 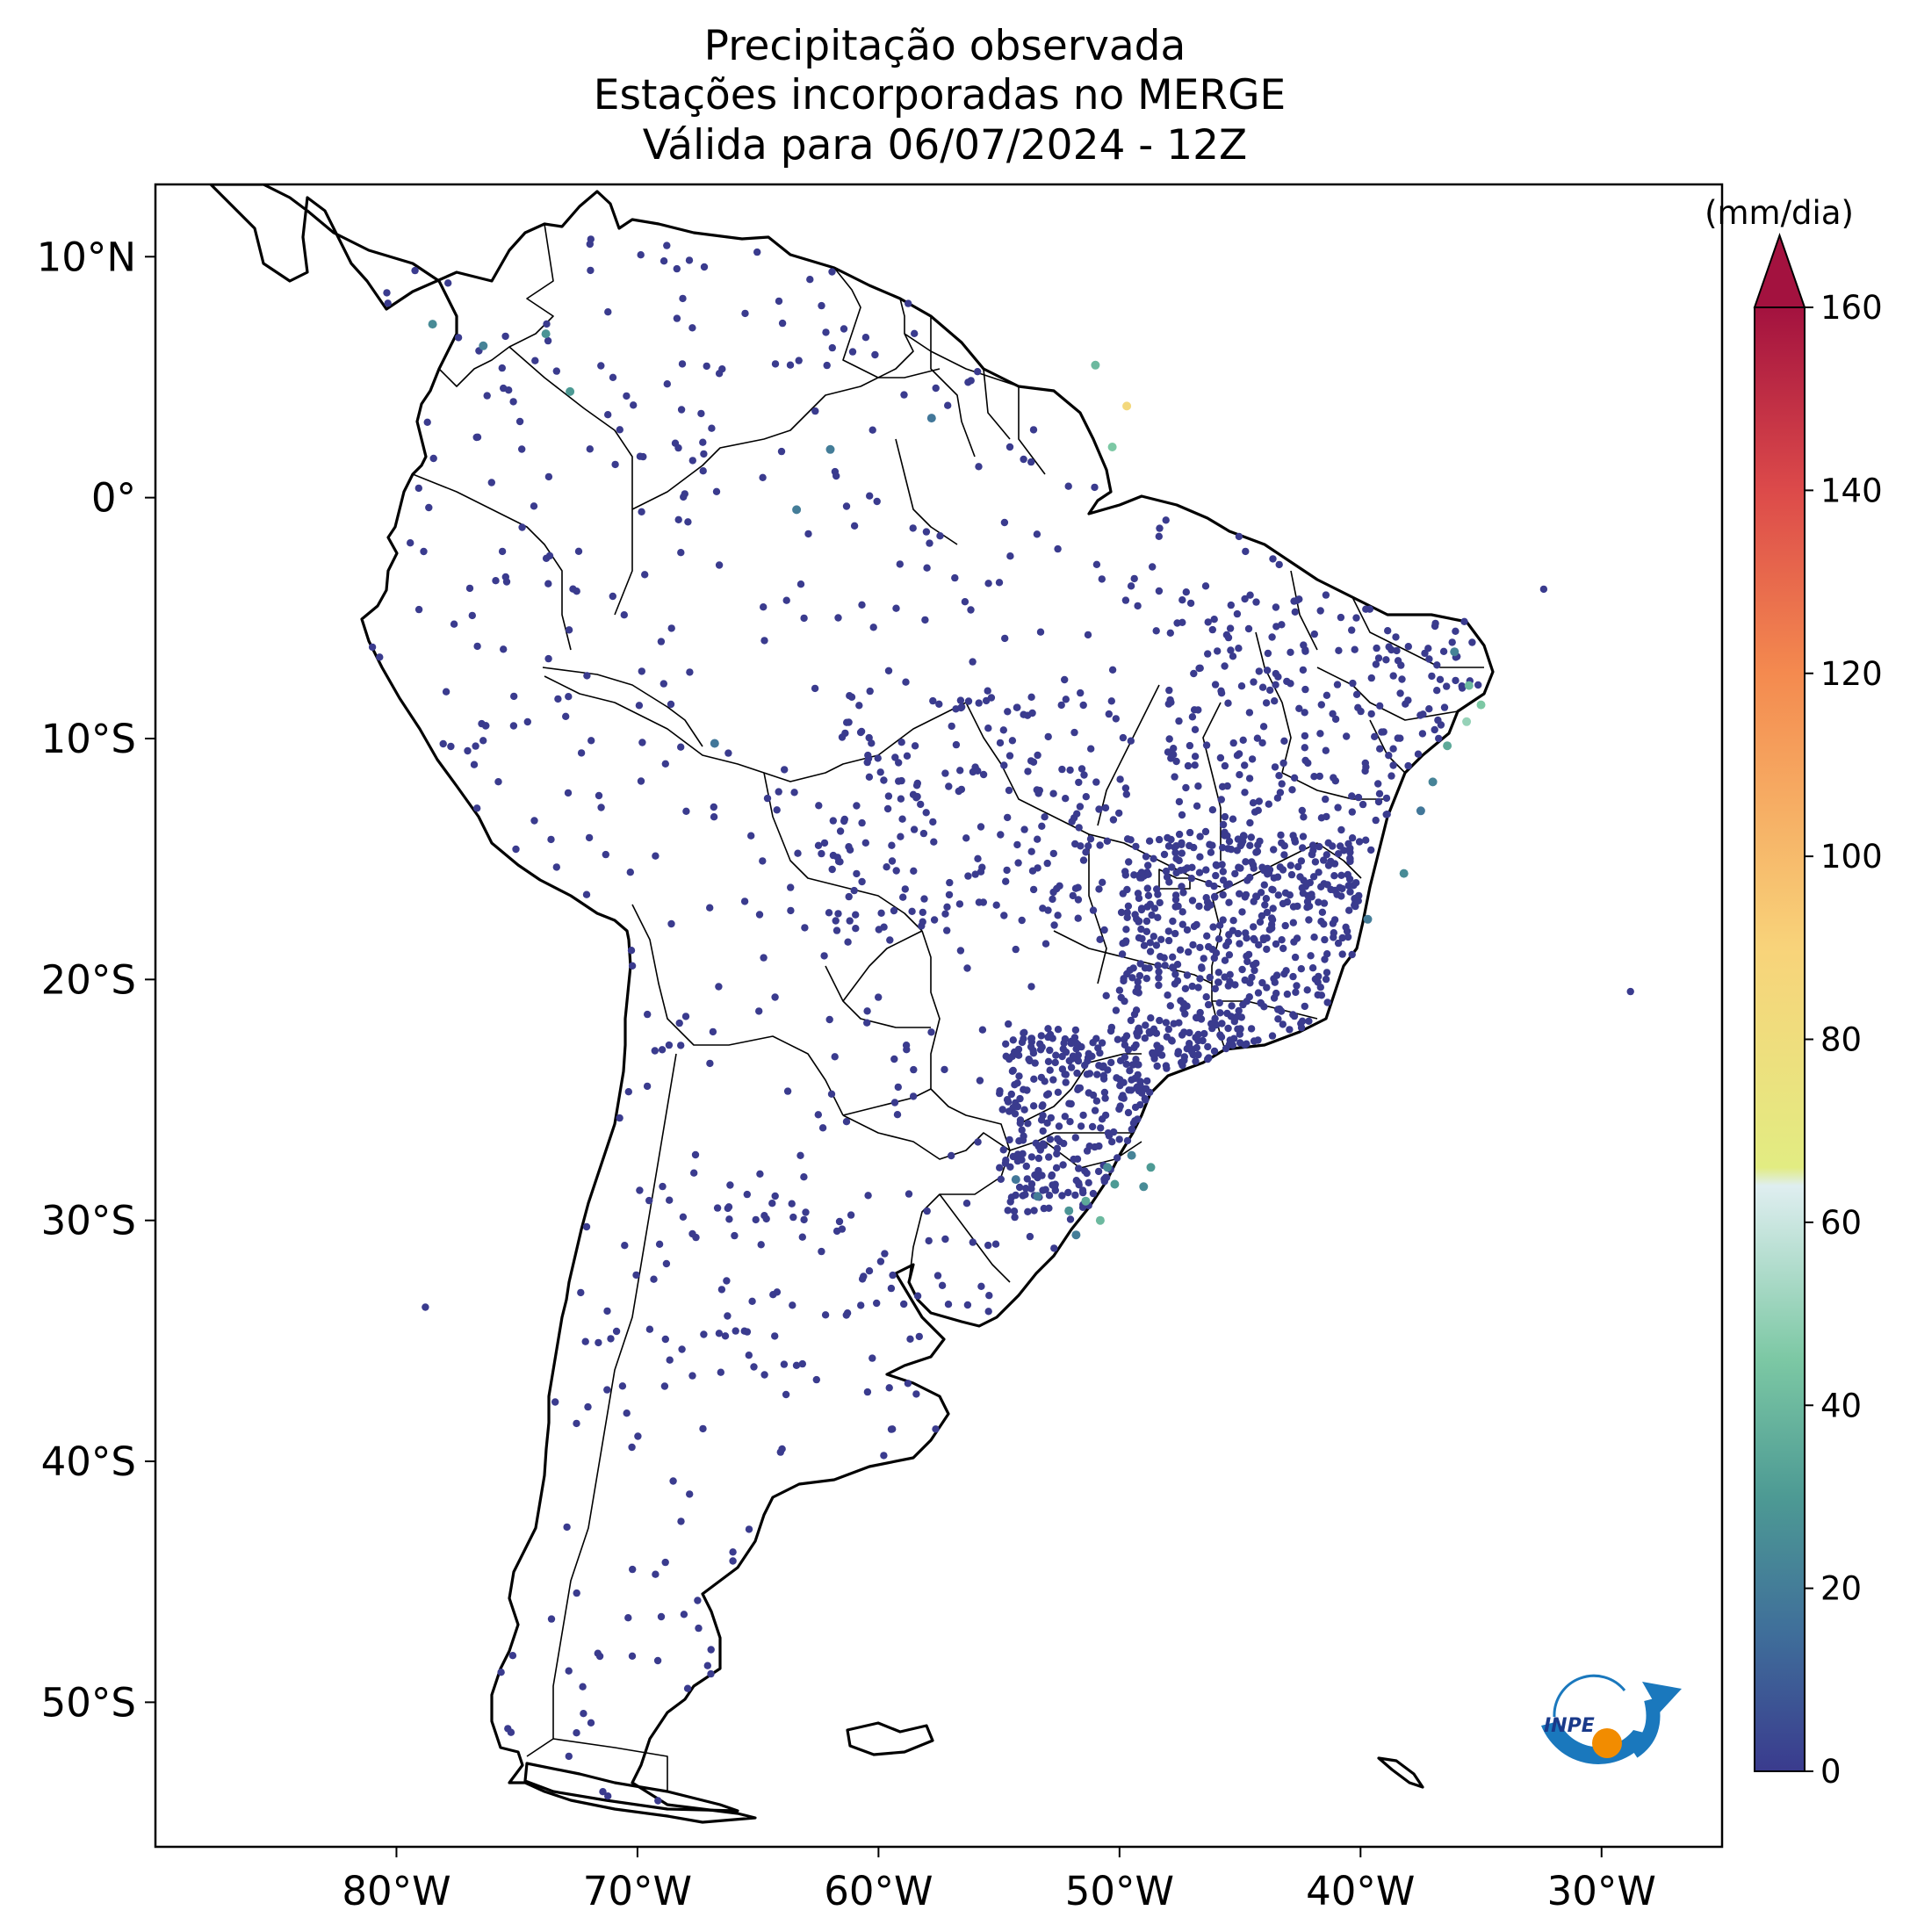 What do you see at coordinates (797, 510) in the screenshot?
I see `station-marker-wet` at bounding box center [797, 510].